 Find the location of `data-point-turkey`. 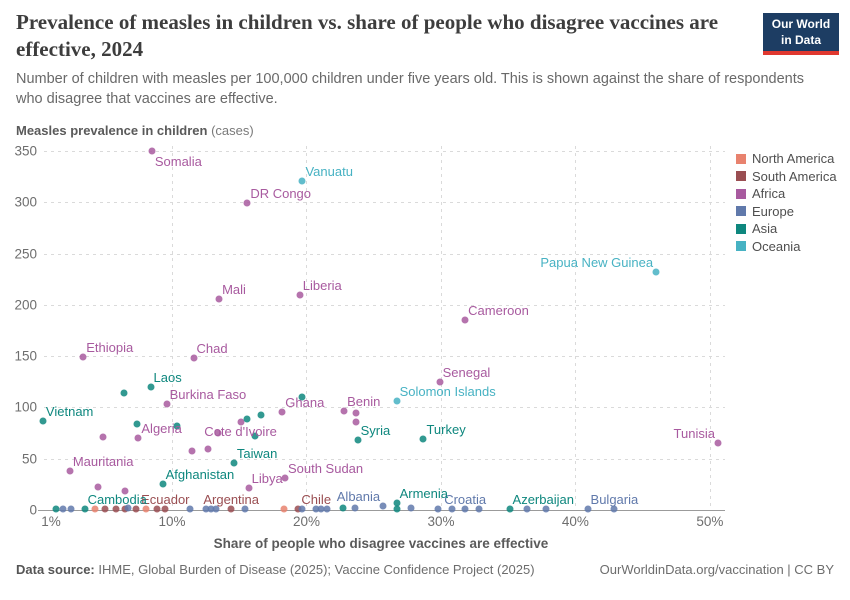

data-point-turkey is located at coordinates (423, 439).